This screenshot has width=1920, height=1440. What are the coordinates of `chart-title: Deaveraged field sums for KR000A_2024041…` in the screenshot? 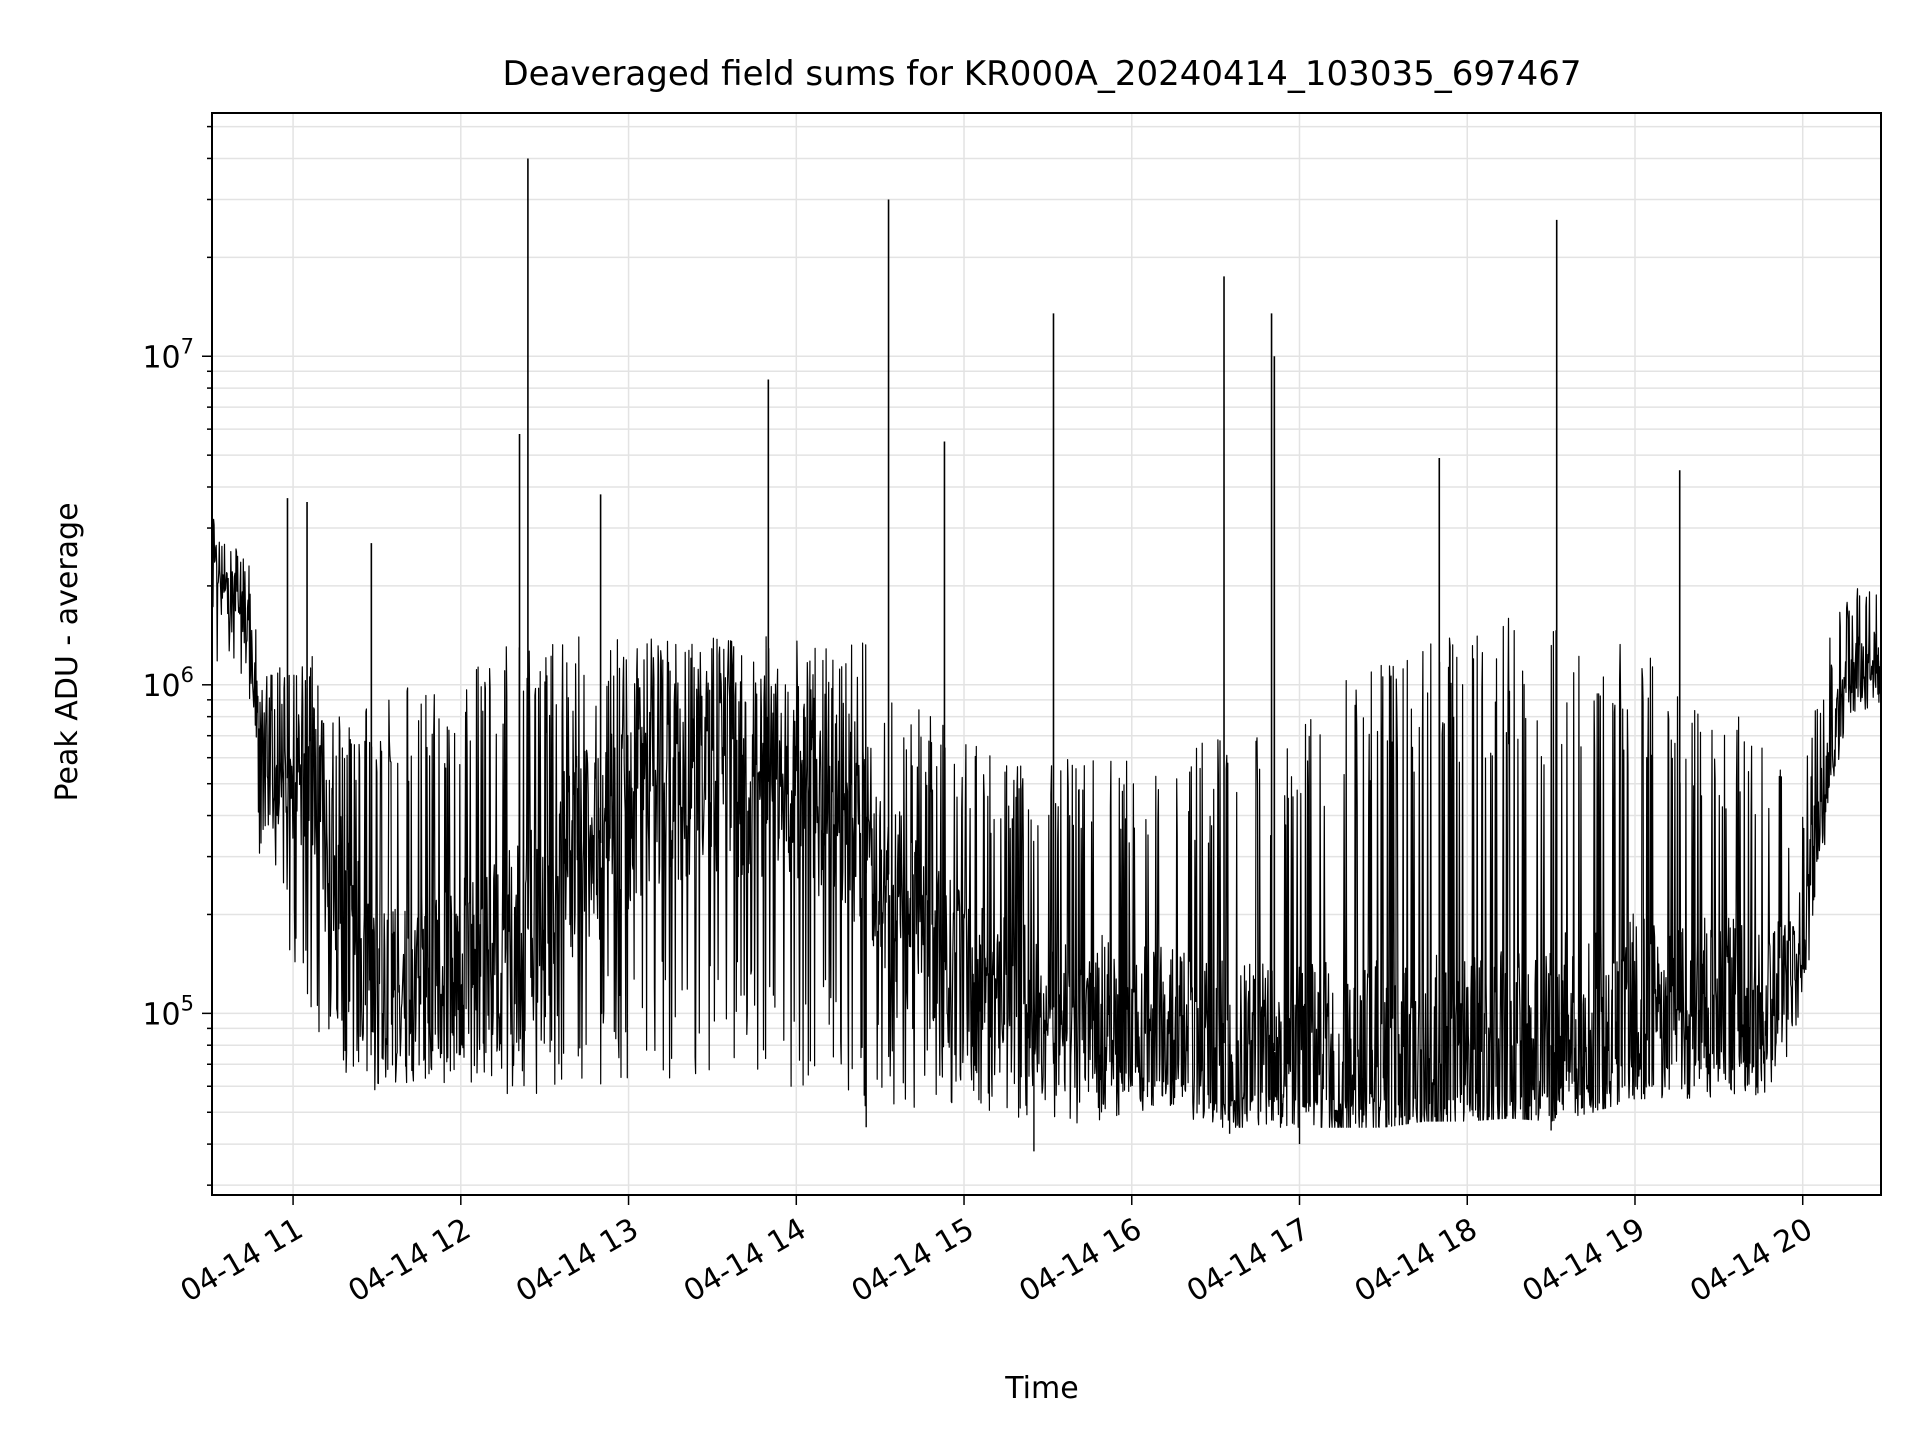 It's located at (1041, 74).